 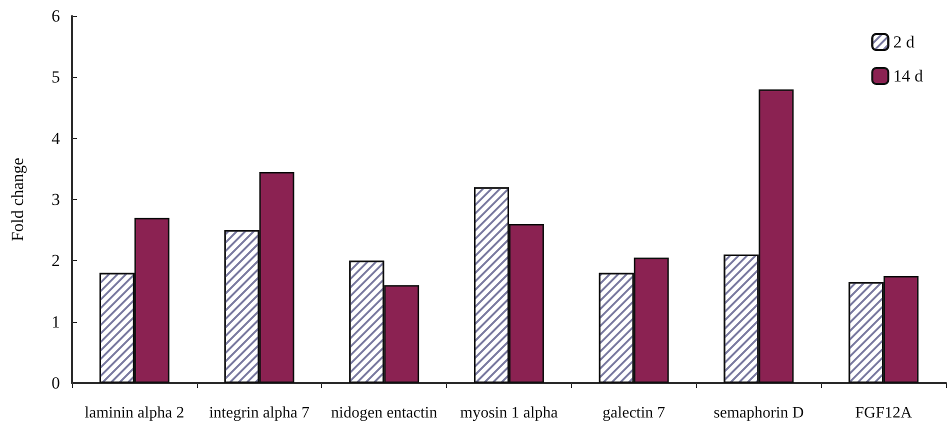 I want to click on x-tick-label: laminin alpha 2, so click(x=134, y=413).